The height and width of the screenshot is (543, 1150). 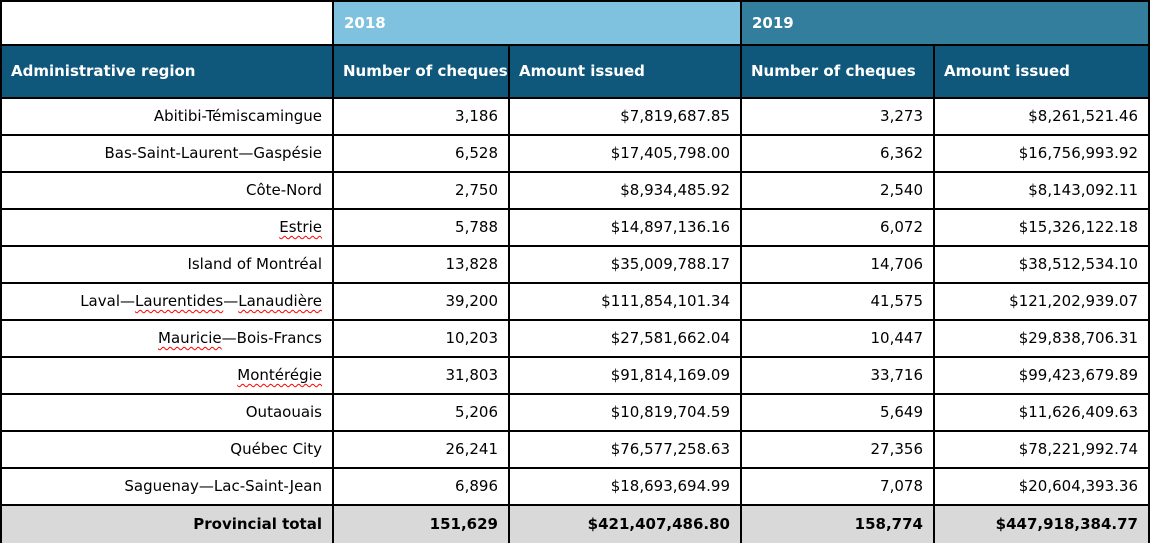 I want to click on region-name-cell: Abitibi-Témiscamingue, so click(x=167, y=116).